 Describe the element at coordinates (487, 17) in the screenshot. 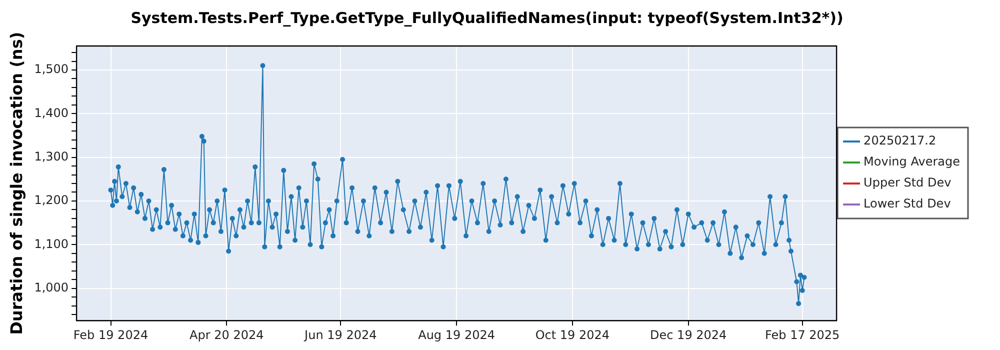

I see `chart-title: System.Tests.Perf_Type.GetType_FullyQualifiedNames(input: typeof(System.Int32*))` at that location.